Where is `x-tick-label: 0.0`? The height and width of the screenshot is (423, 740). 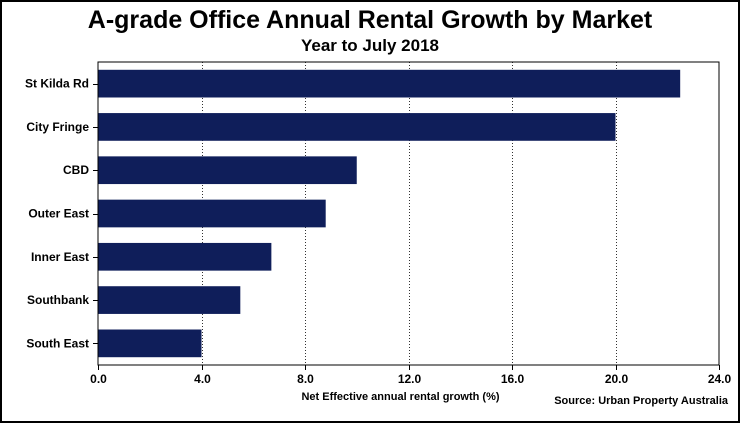
x-tick-label: 0.0 is located at coordinates (98, 379).